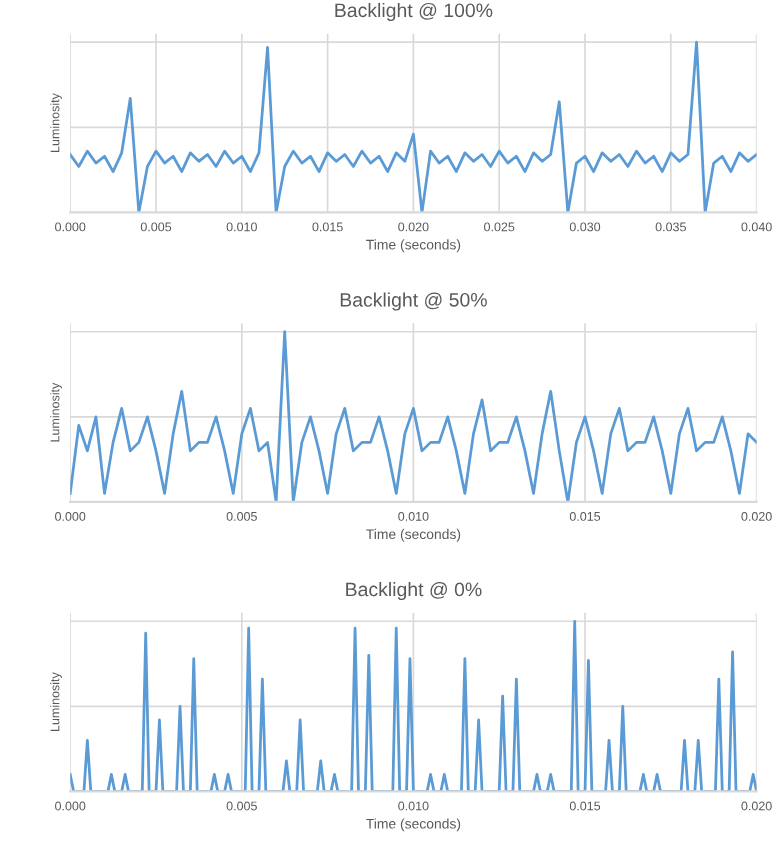 The image size is (780, 842). I want to click on chart-title: Backlight @ 100%, so click(414, 12).